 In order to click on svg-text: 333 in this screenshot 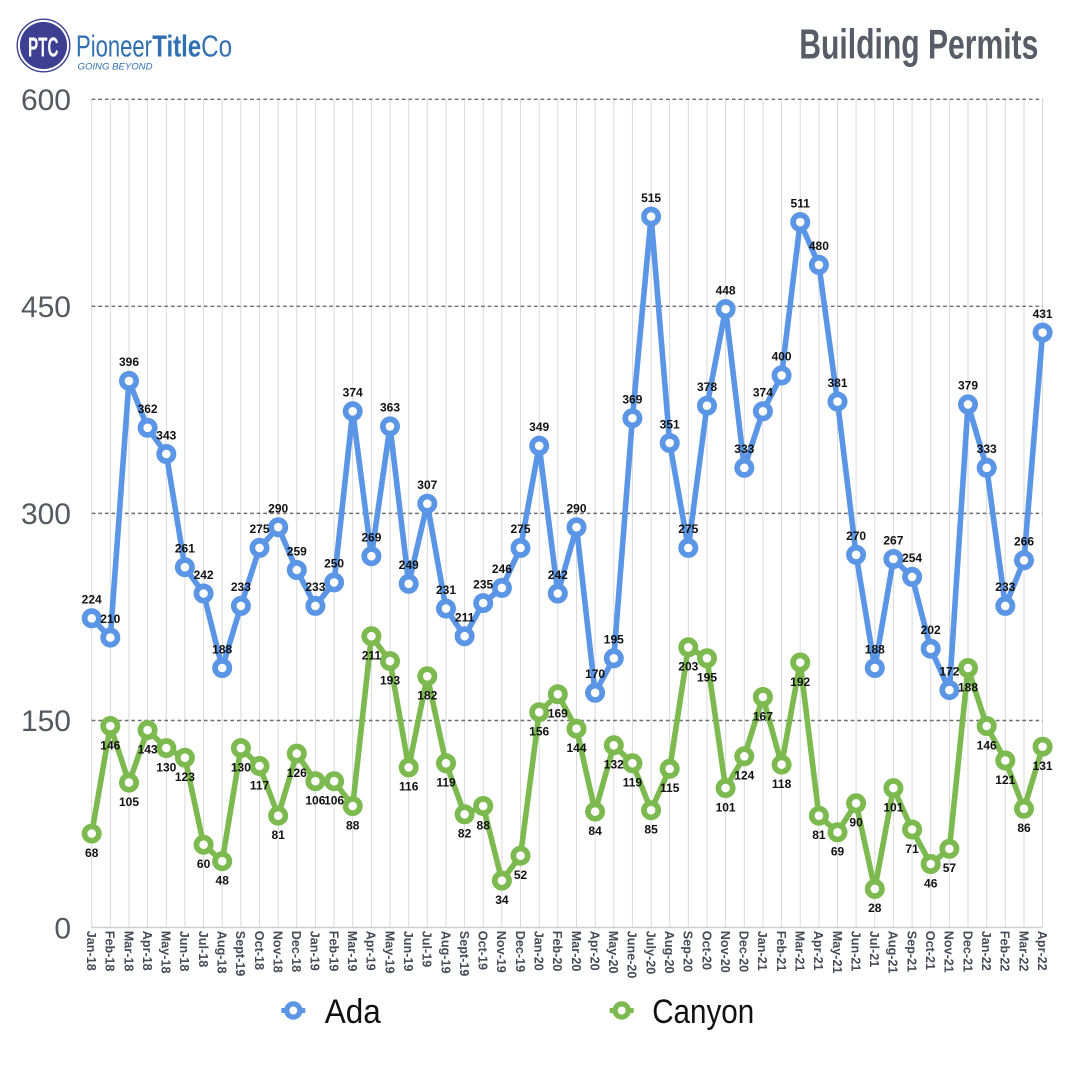, I will do `click(987, 449)`.